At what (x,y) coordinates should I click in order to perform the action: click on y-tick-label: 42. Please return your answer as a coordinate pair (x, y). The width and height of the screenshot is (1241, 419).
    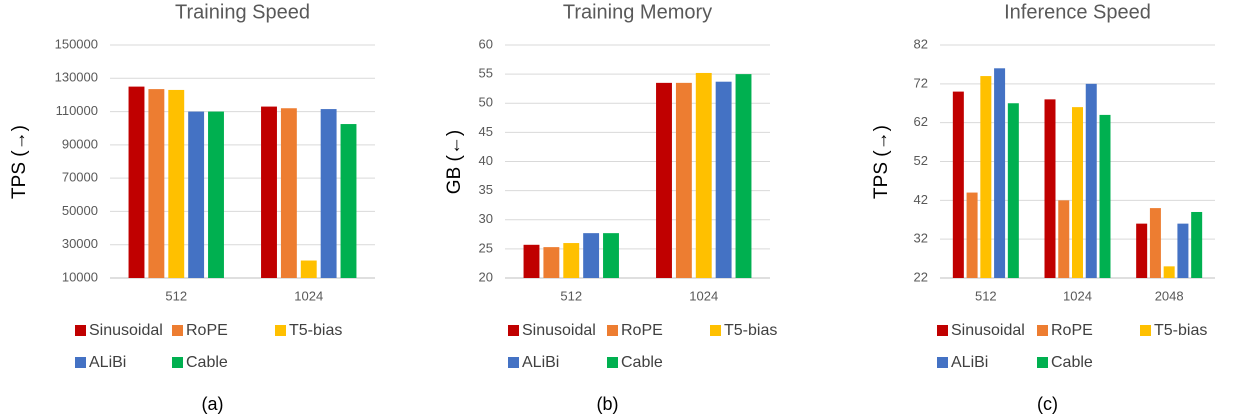
    Looking at the image, I should click on (921, 199).